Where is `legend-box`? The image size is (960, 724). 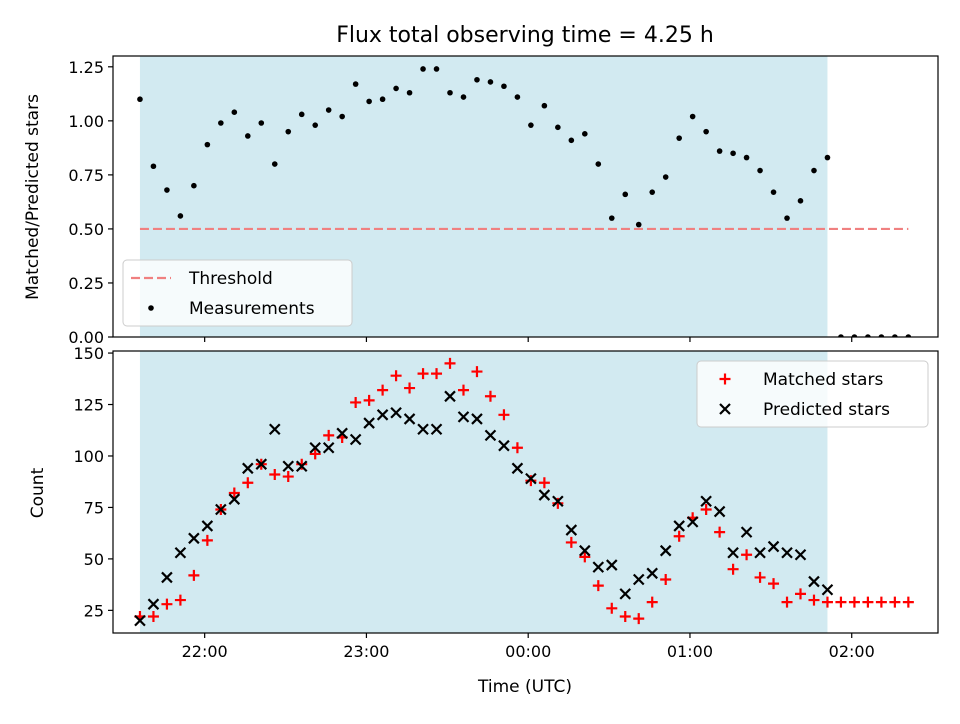 legend-box is located at coordinates (812, 394).